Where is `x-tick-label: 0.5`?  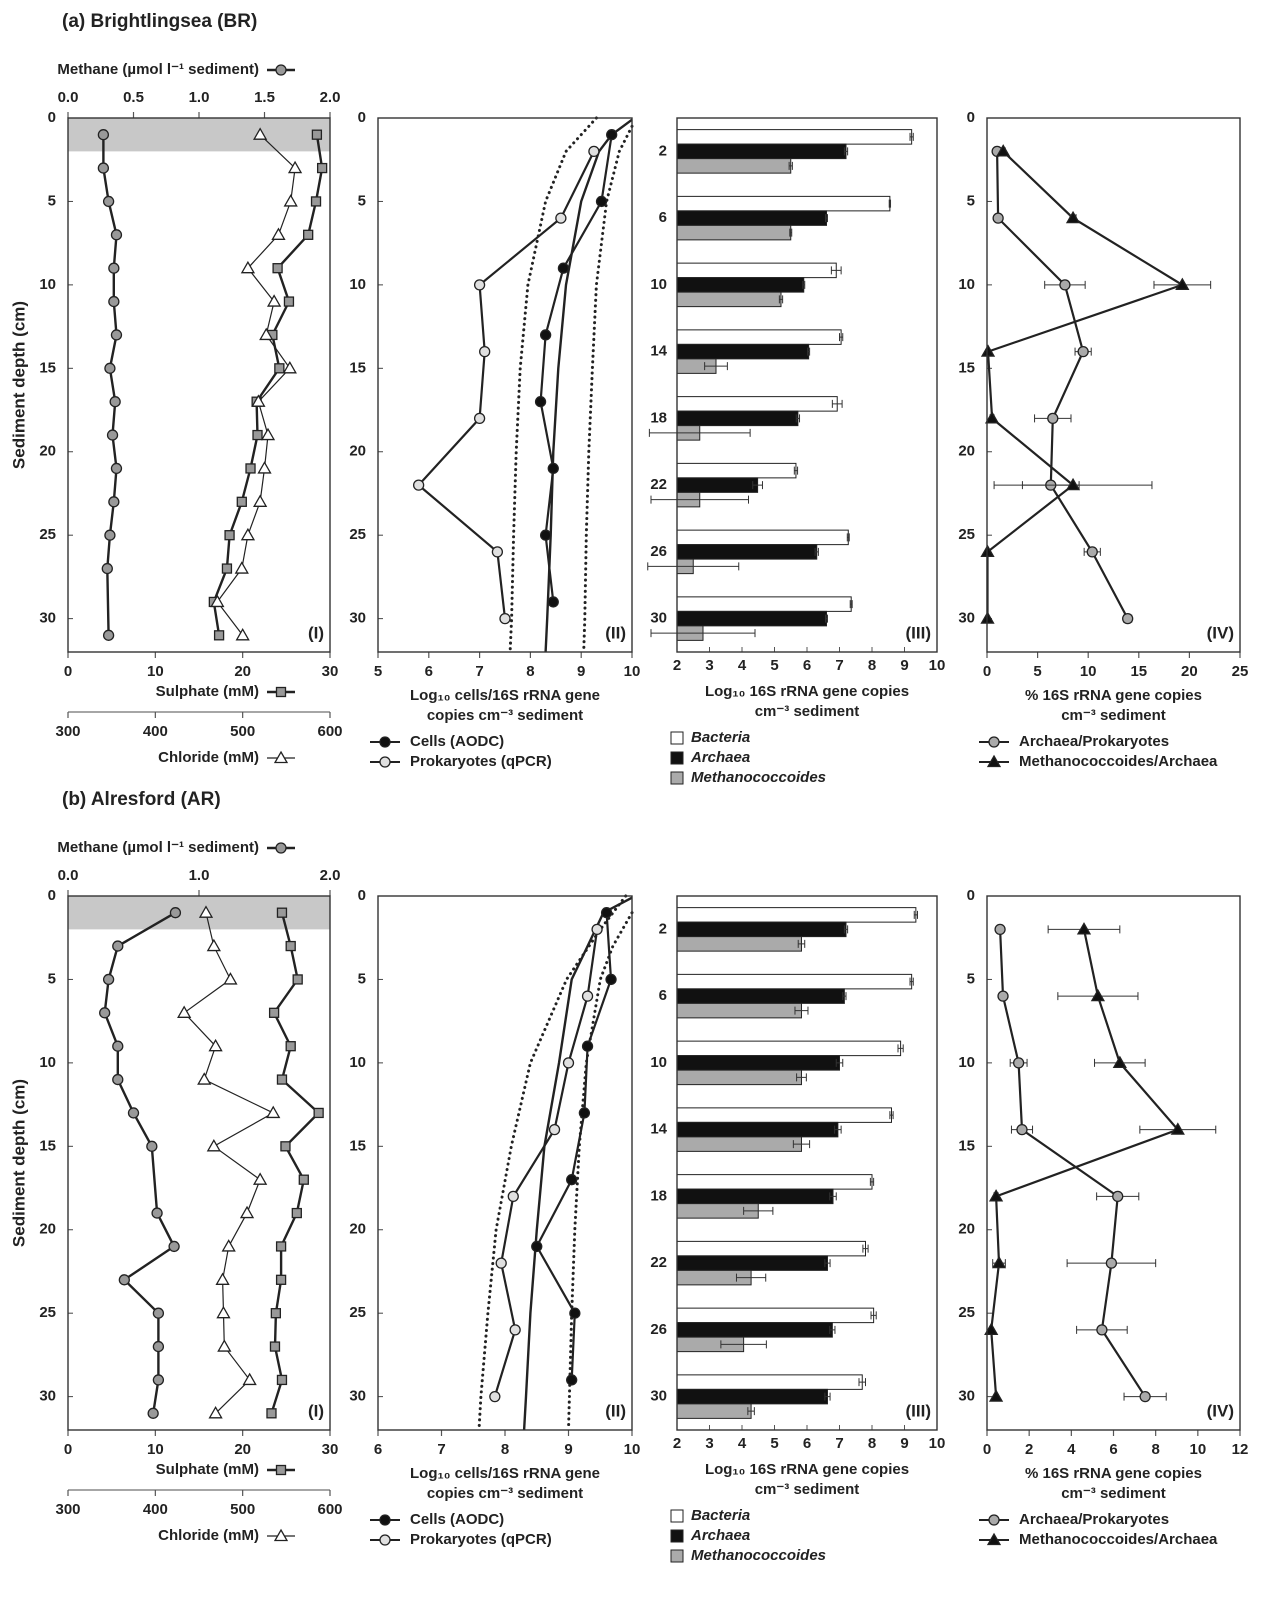 x-tick-label: 0.5 is located at coordinates (133, 97).